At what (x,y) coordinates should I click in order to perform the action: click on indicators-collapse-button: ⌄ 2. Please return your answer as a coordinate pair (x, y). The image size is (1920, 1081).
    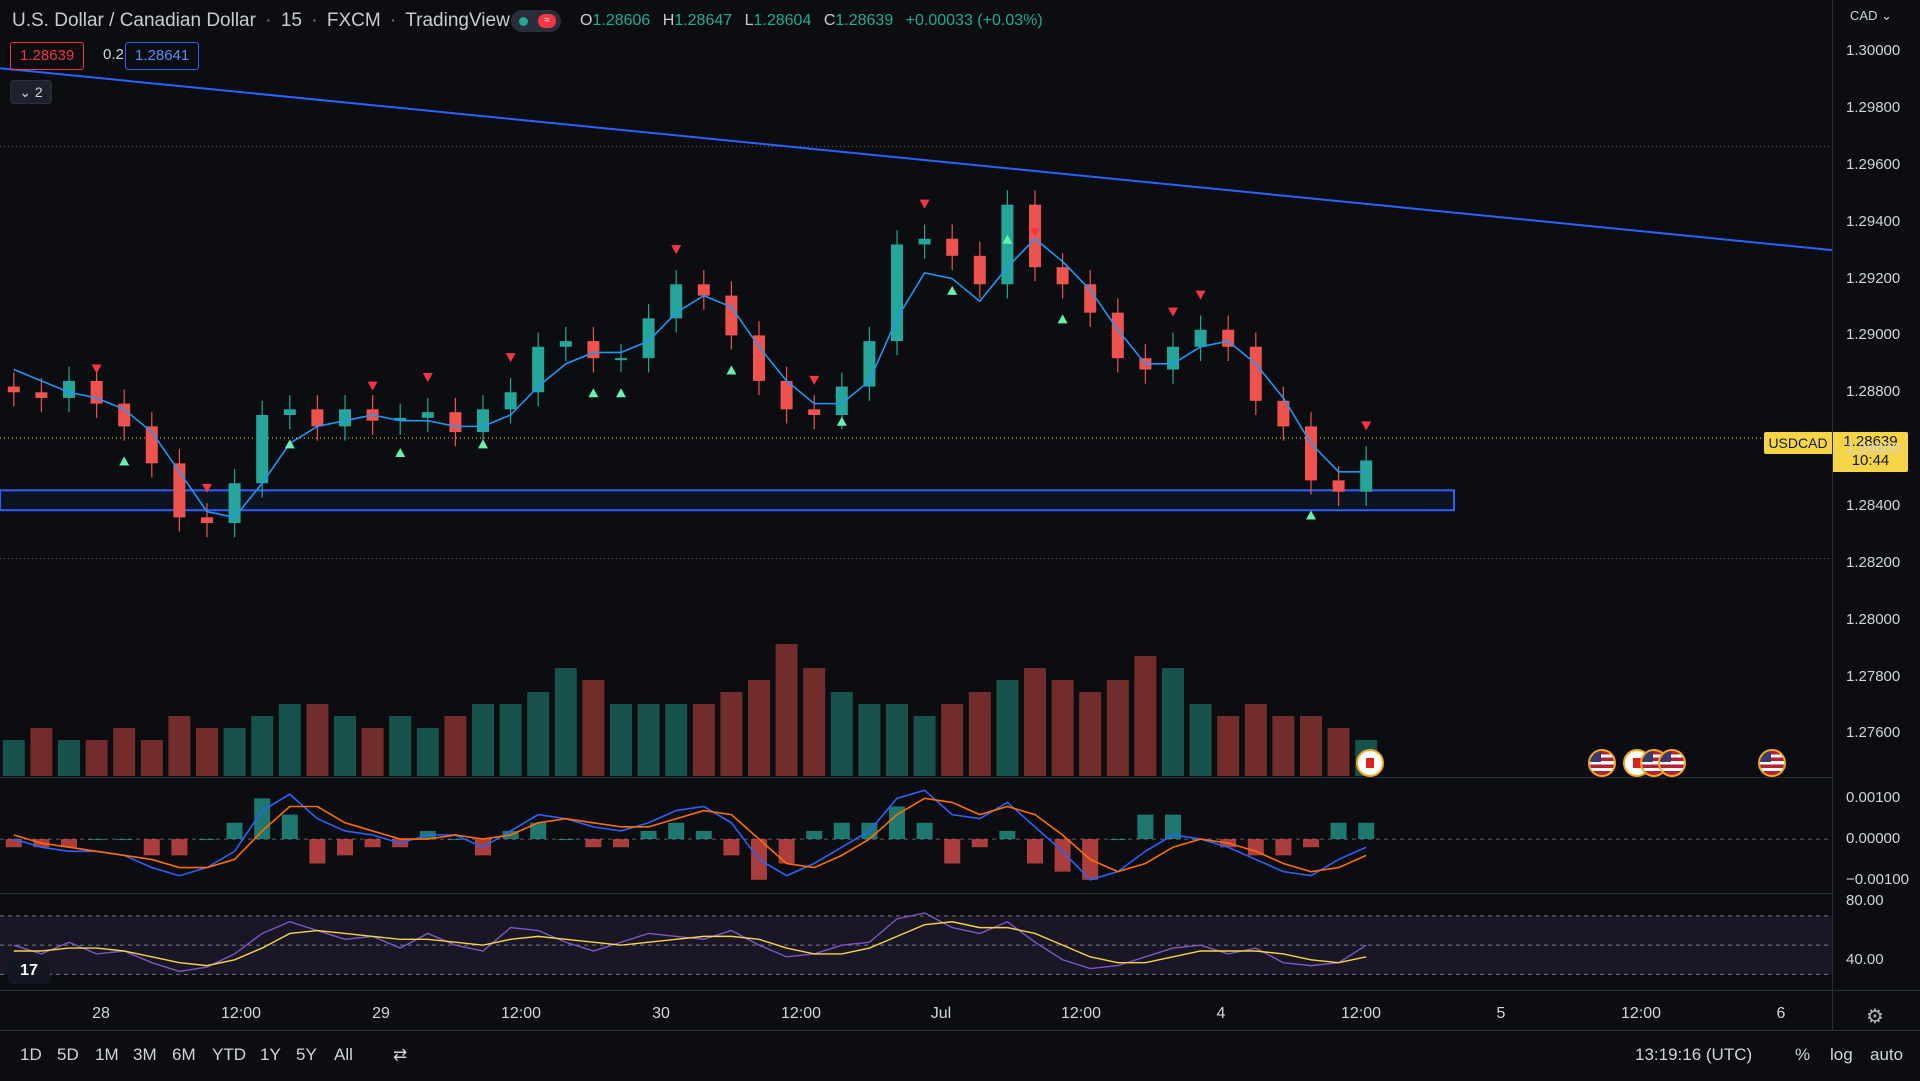
    Looking at the image, I should click on (31, 92).